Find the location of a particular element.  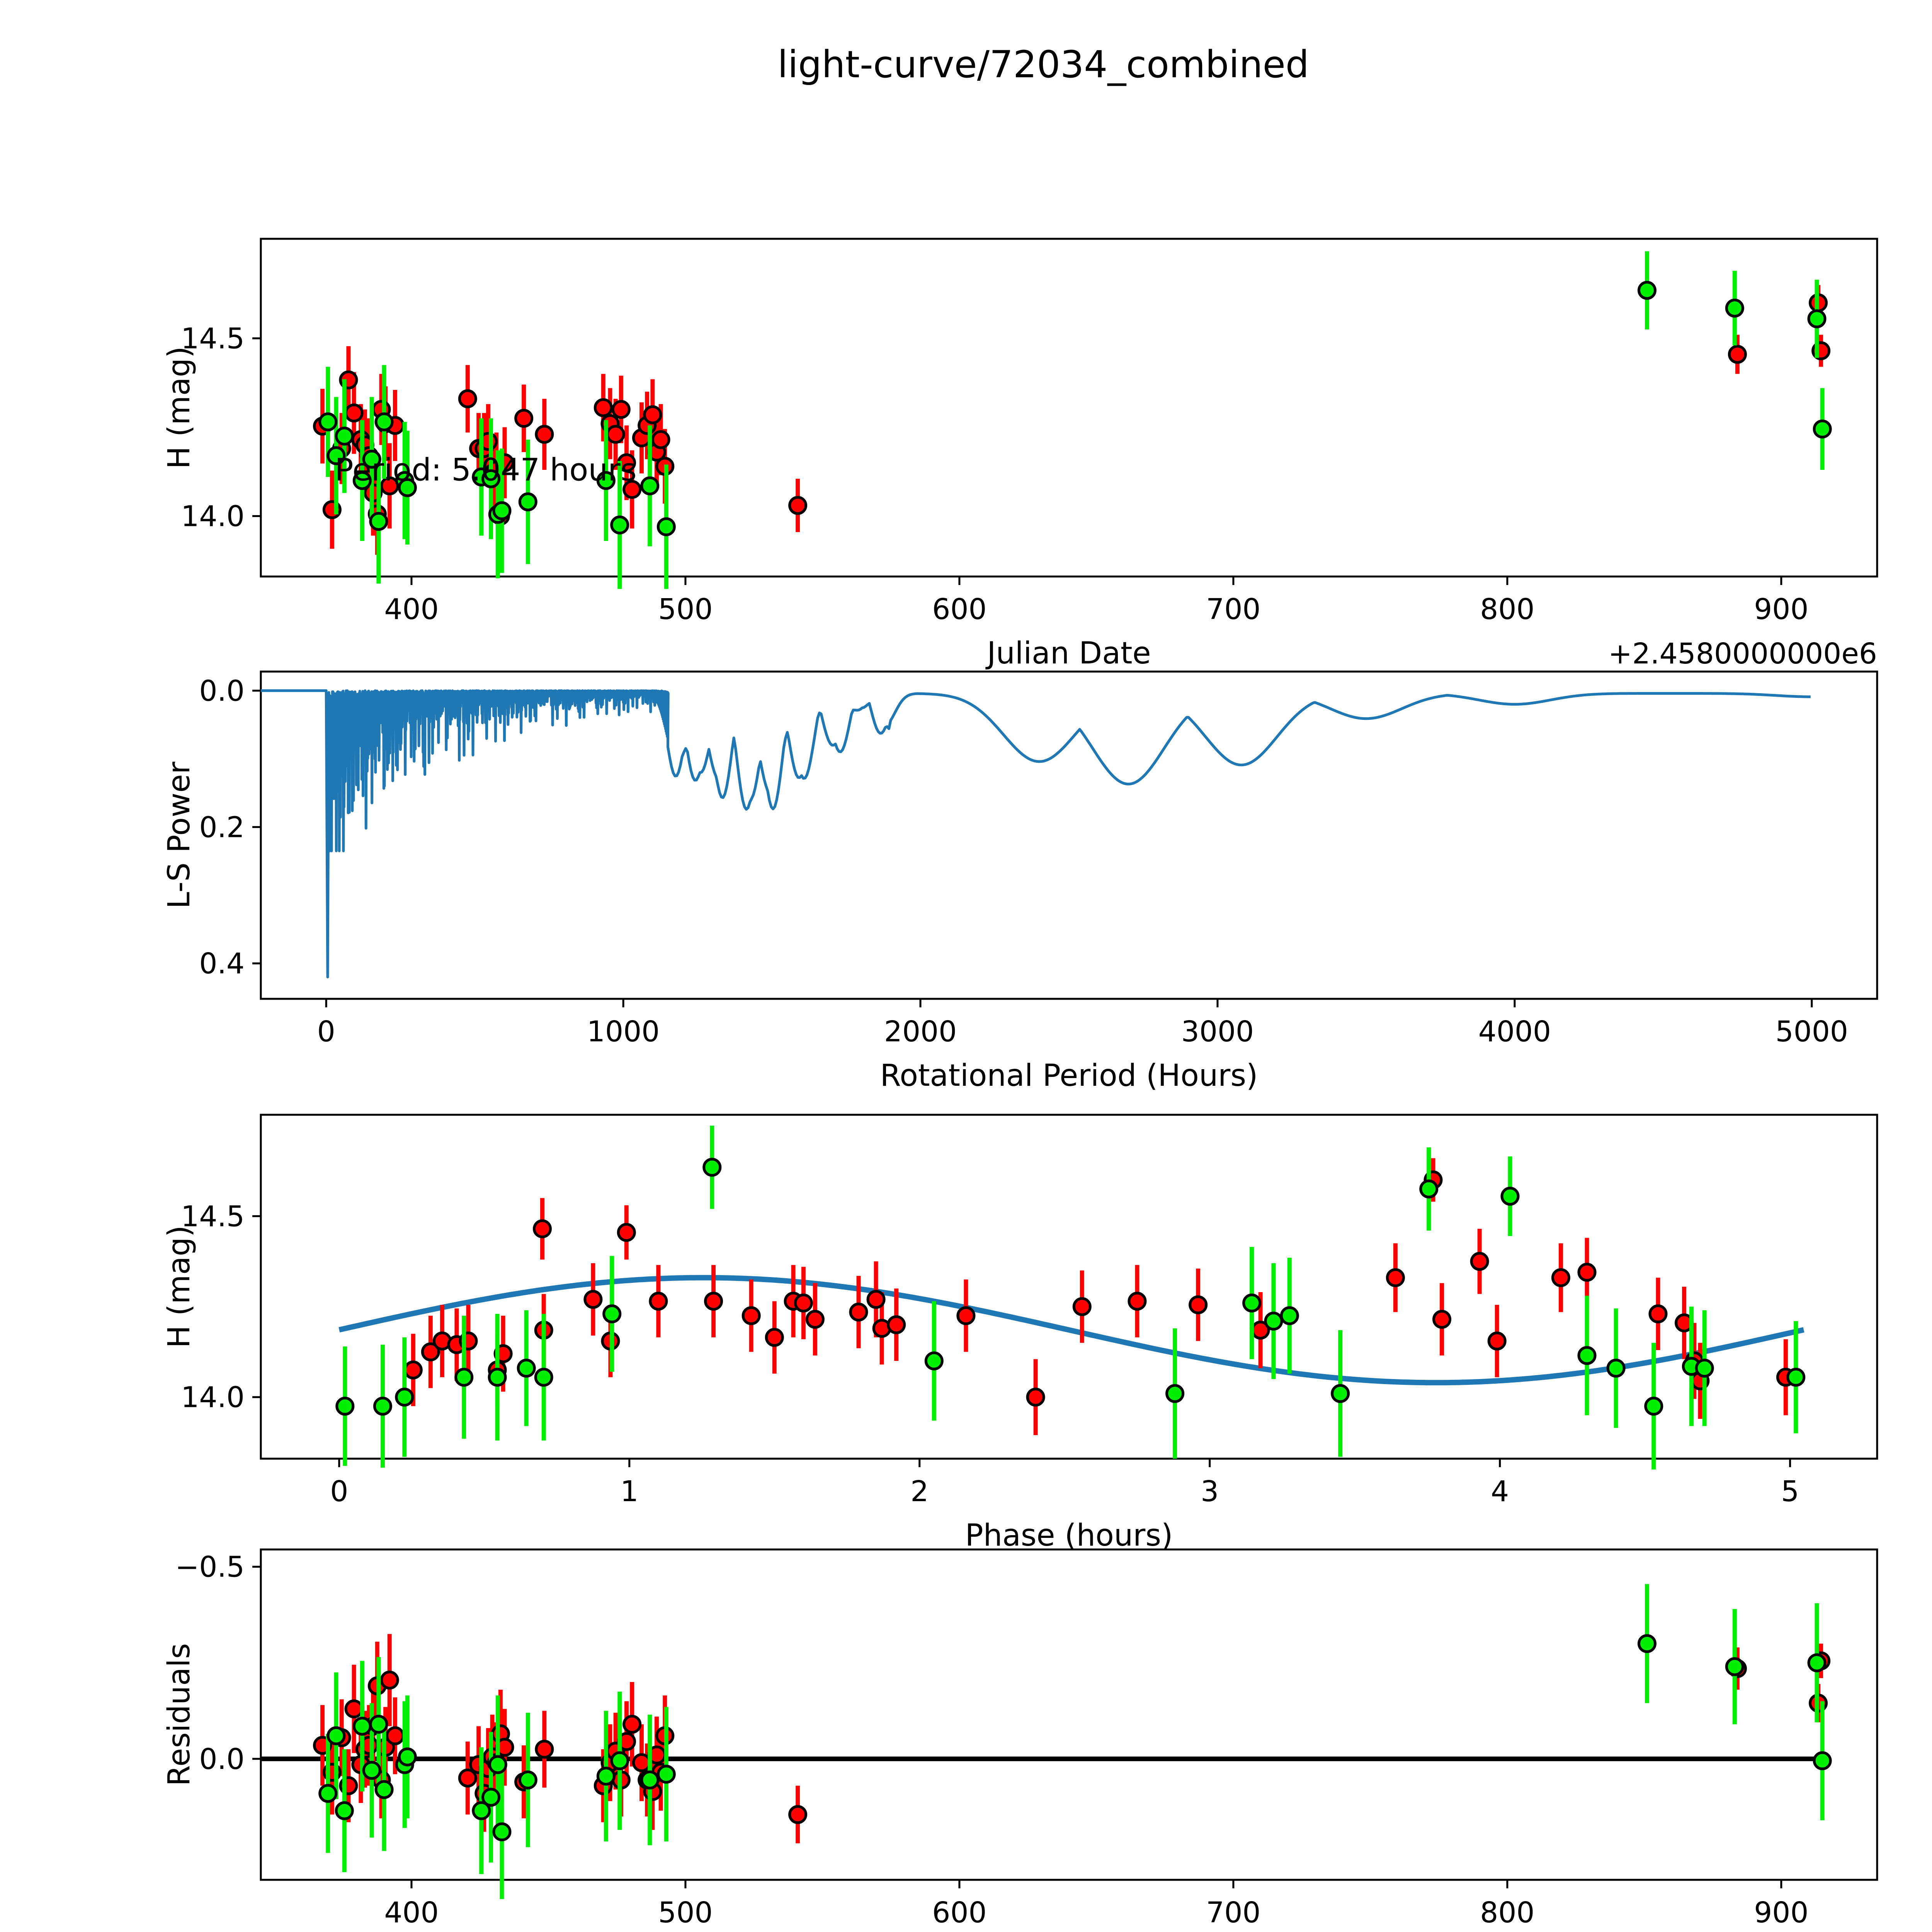

page-title: light-curve/72034_combined is located at coordinates (1043, 64).